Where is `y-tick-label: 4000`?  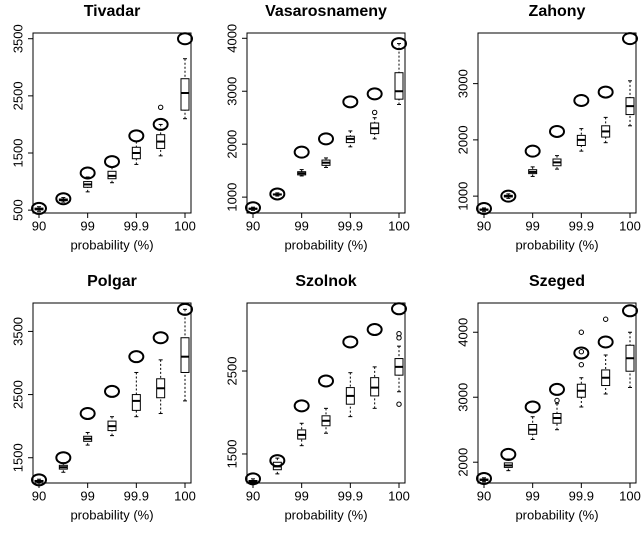 y-tick-label: 4000 is located at coordinates (231, 38).